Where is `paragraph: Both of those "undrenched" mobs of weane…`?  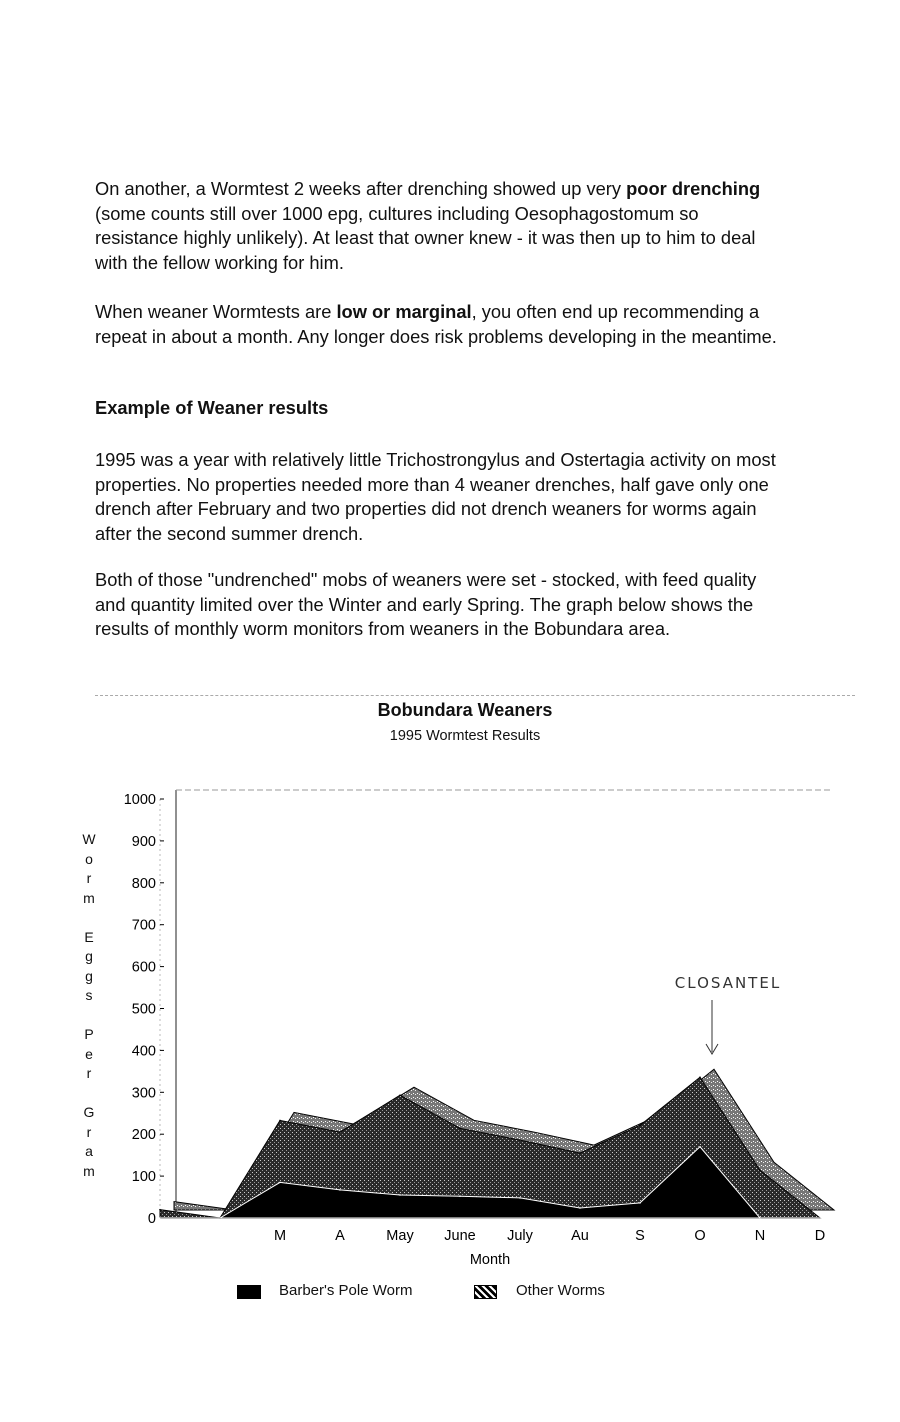
paragraph: Both of those "undrenched" mobs of weane… is located at coordinates (440, 605).